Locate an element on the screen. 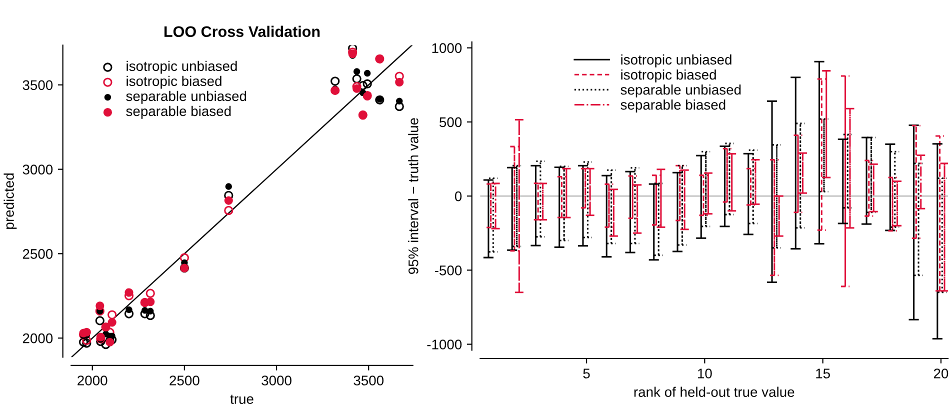  x-tick-label: 20 is located at coordinates (941, 373).